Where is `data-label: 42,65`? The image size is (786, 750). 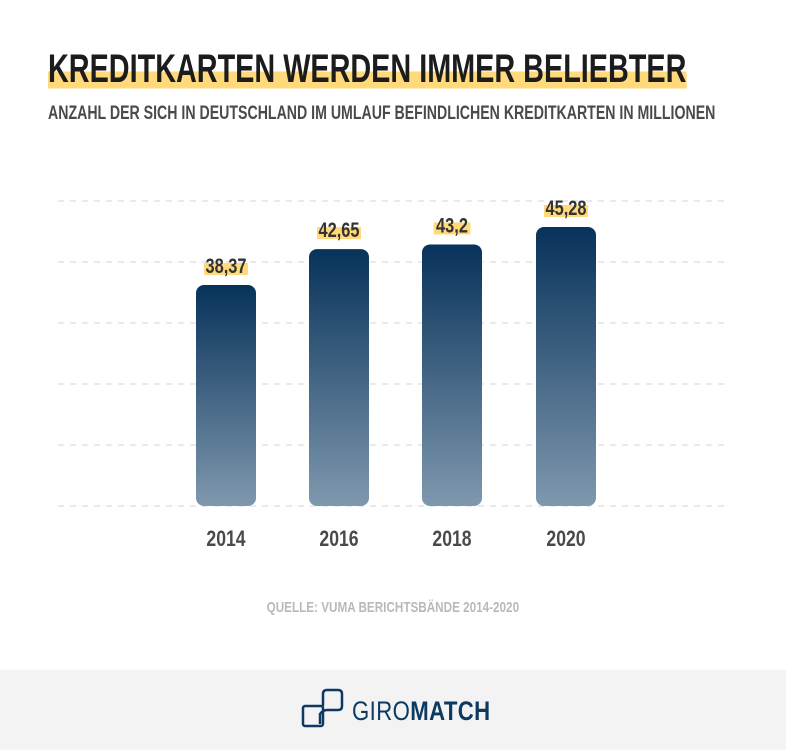 data-label: 42,65 is located at coordinates (339, 229).